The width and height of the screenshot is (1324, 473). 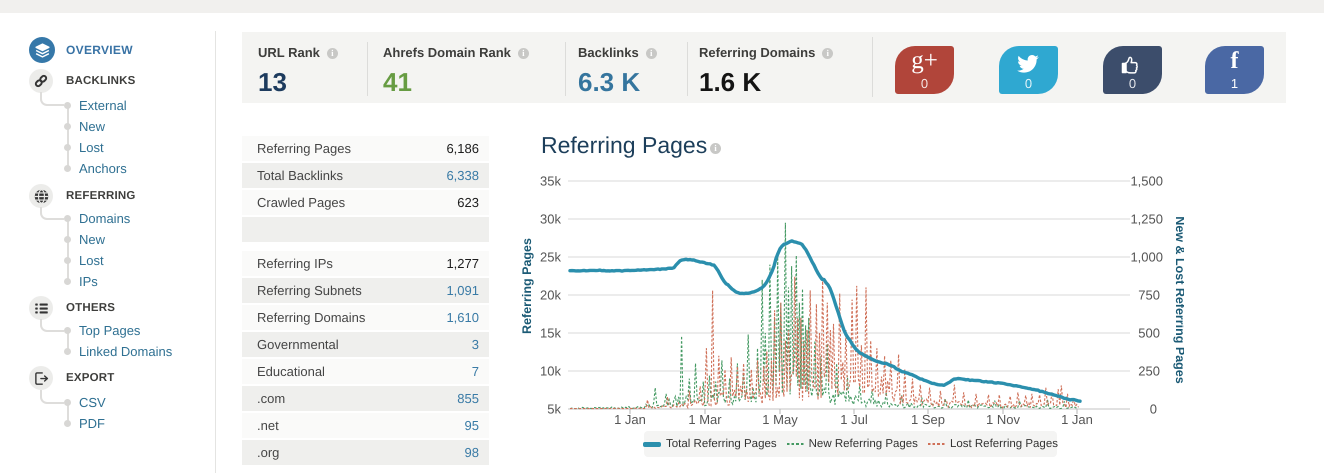 What do you see at coordinates (1146, 257) in the screenshot?
I see `svg-text: 1,000` at bounding box center [1146, 257].